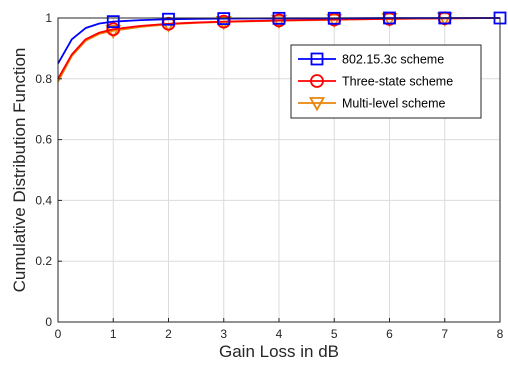 Image resolution: width=508 pixels, height=365 pixels. I want to click on x-tick-label: 7, so click(444, 334).